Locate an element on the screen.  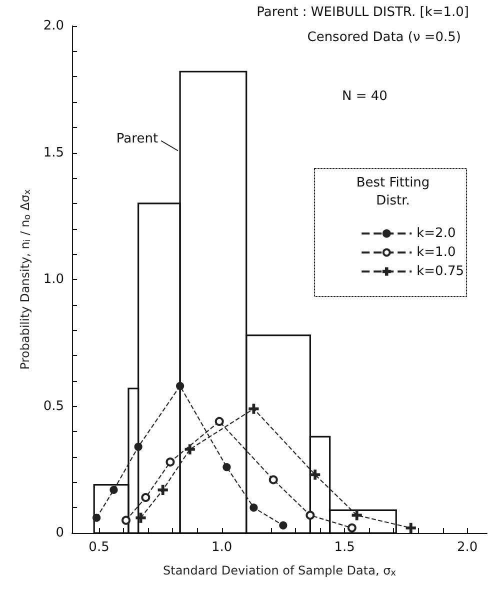
x-tick-label: 0.5 is located at coordinates (99, 547).